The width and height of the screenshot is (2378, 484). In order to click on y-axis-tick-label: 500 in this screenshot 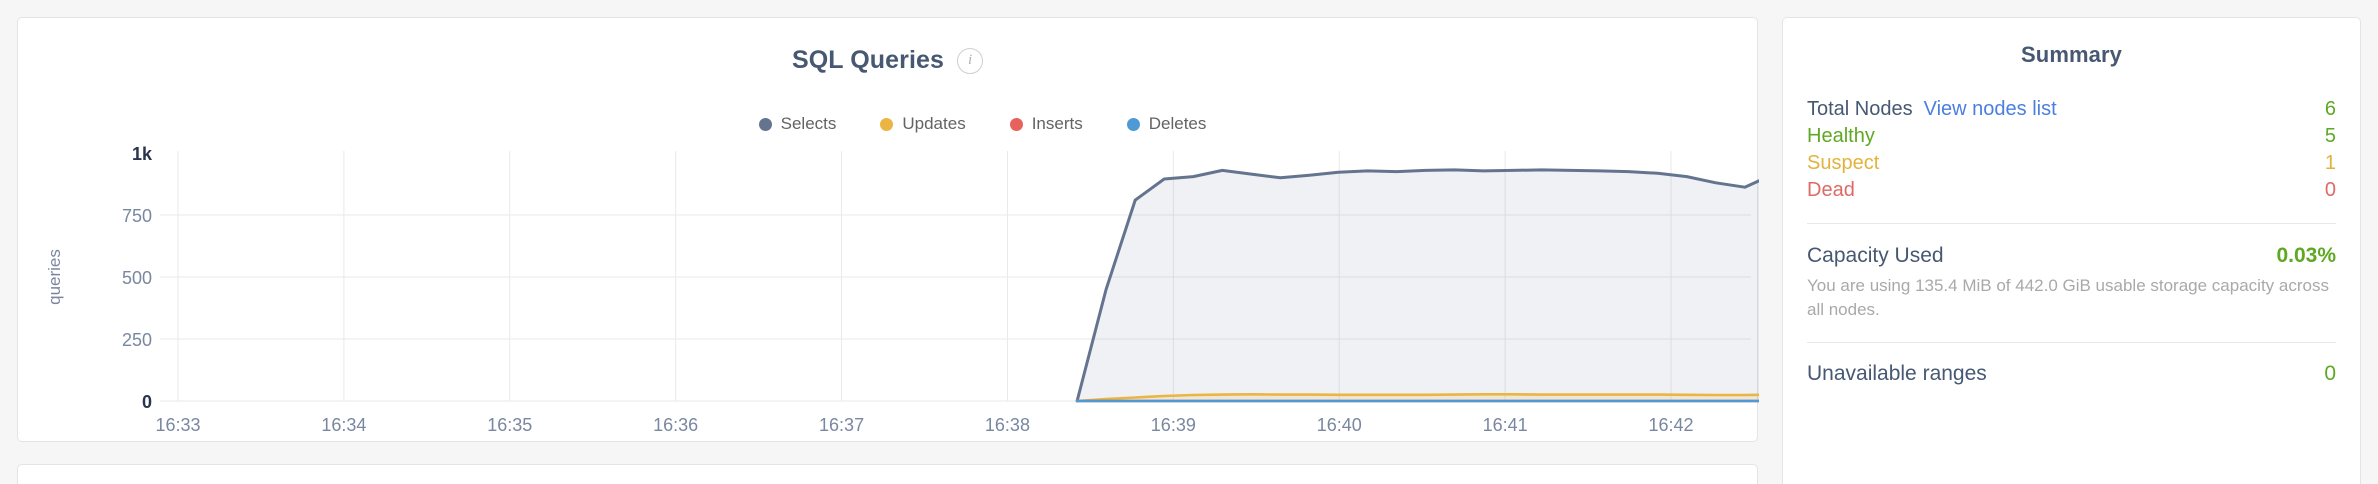, I will do `click(137, 278)`.